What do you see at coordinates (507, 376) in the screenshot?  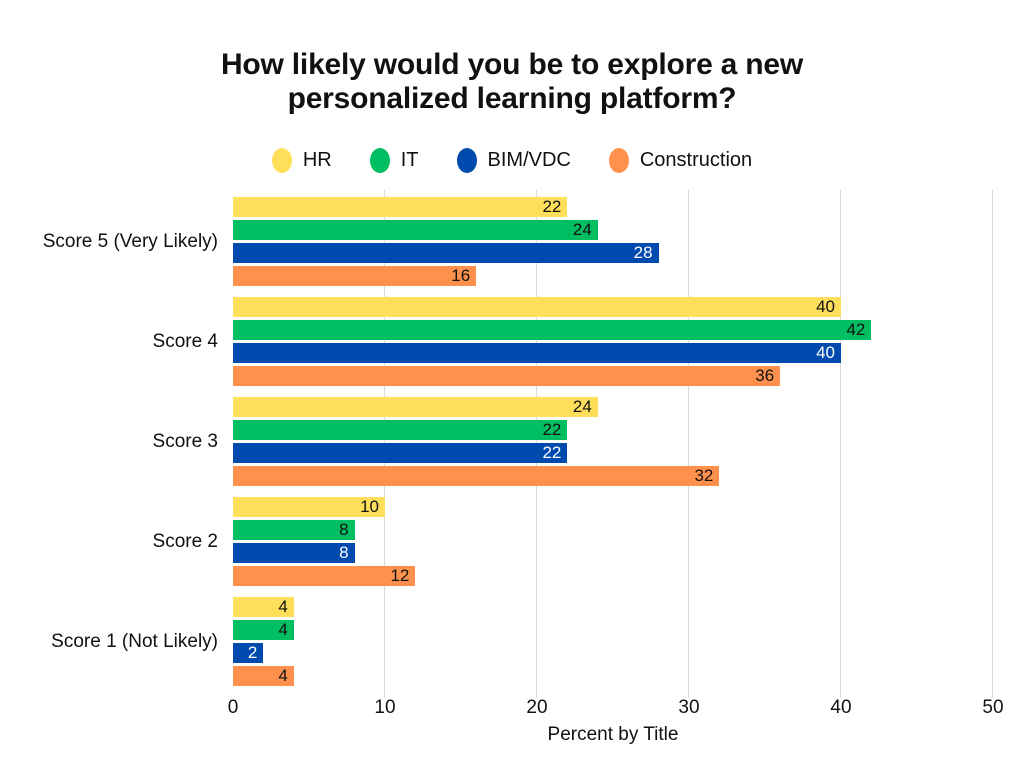 I see `bar-construction-score-4: 36` at bounding box center [507, 376].